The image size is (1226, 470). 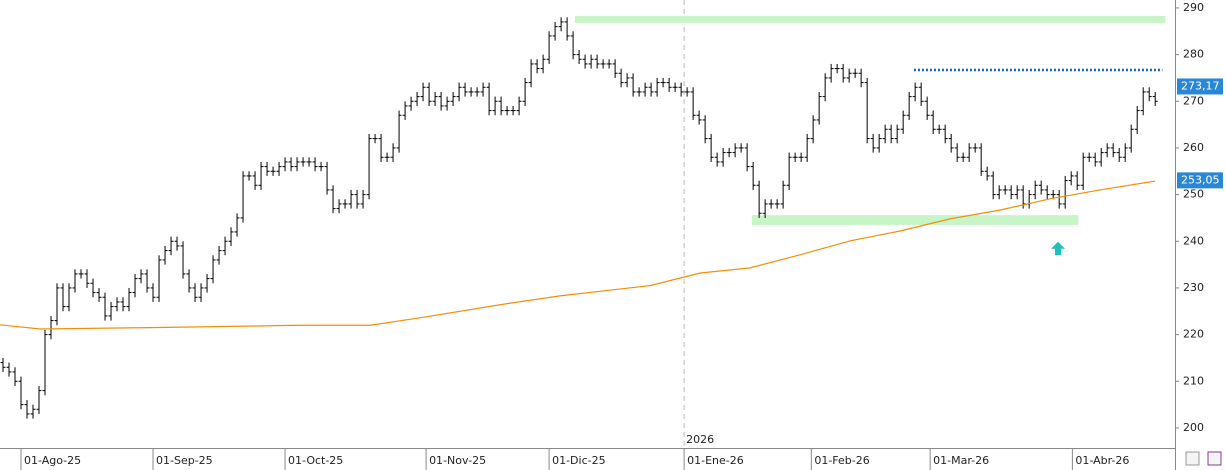 I want to click on x-tick-label: 01-Oct-25, so click(x=315, y=460).